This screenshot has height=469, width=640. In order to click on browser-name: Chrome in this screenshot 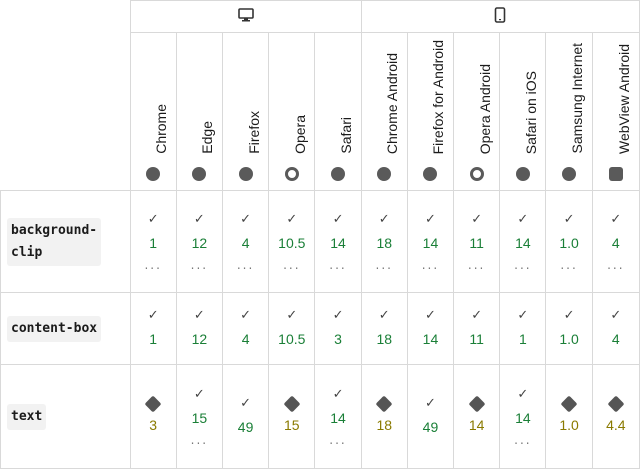, I will do `click(161, 129)`.